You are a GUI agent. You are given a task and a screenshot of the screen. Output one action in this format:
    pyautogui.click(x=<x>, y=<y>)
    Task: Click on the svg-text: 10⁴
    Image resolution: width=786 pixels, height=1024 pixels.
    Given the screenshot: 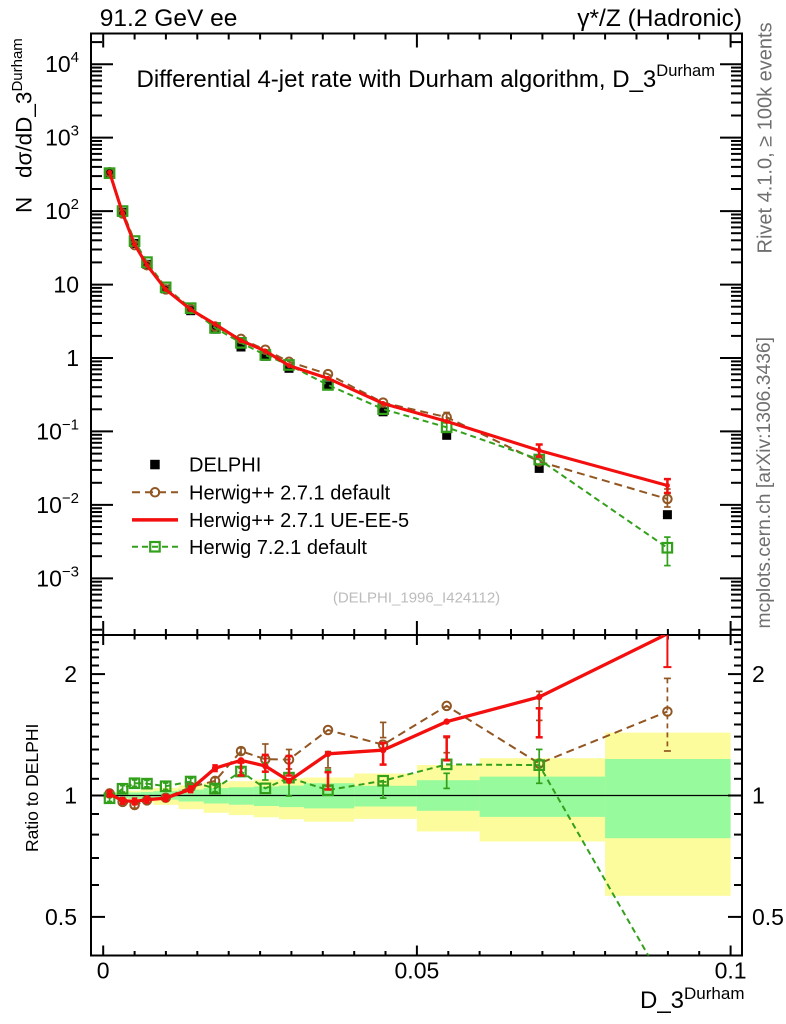 What is the action you would take?
    pyautogui.click(x=62, y=63)
    